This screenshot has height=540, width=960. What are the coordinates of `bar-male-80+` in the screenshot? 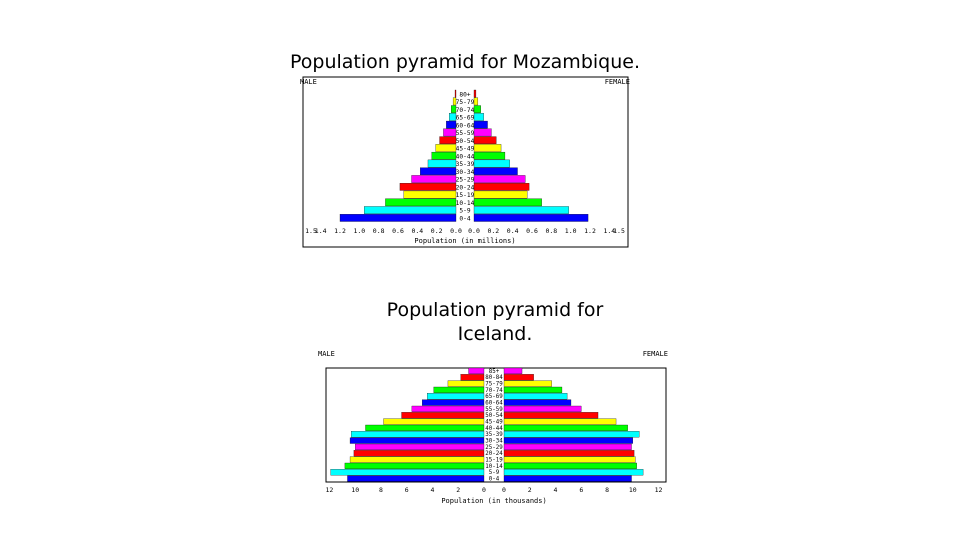 It's located at (455, 93).